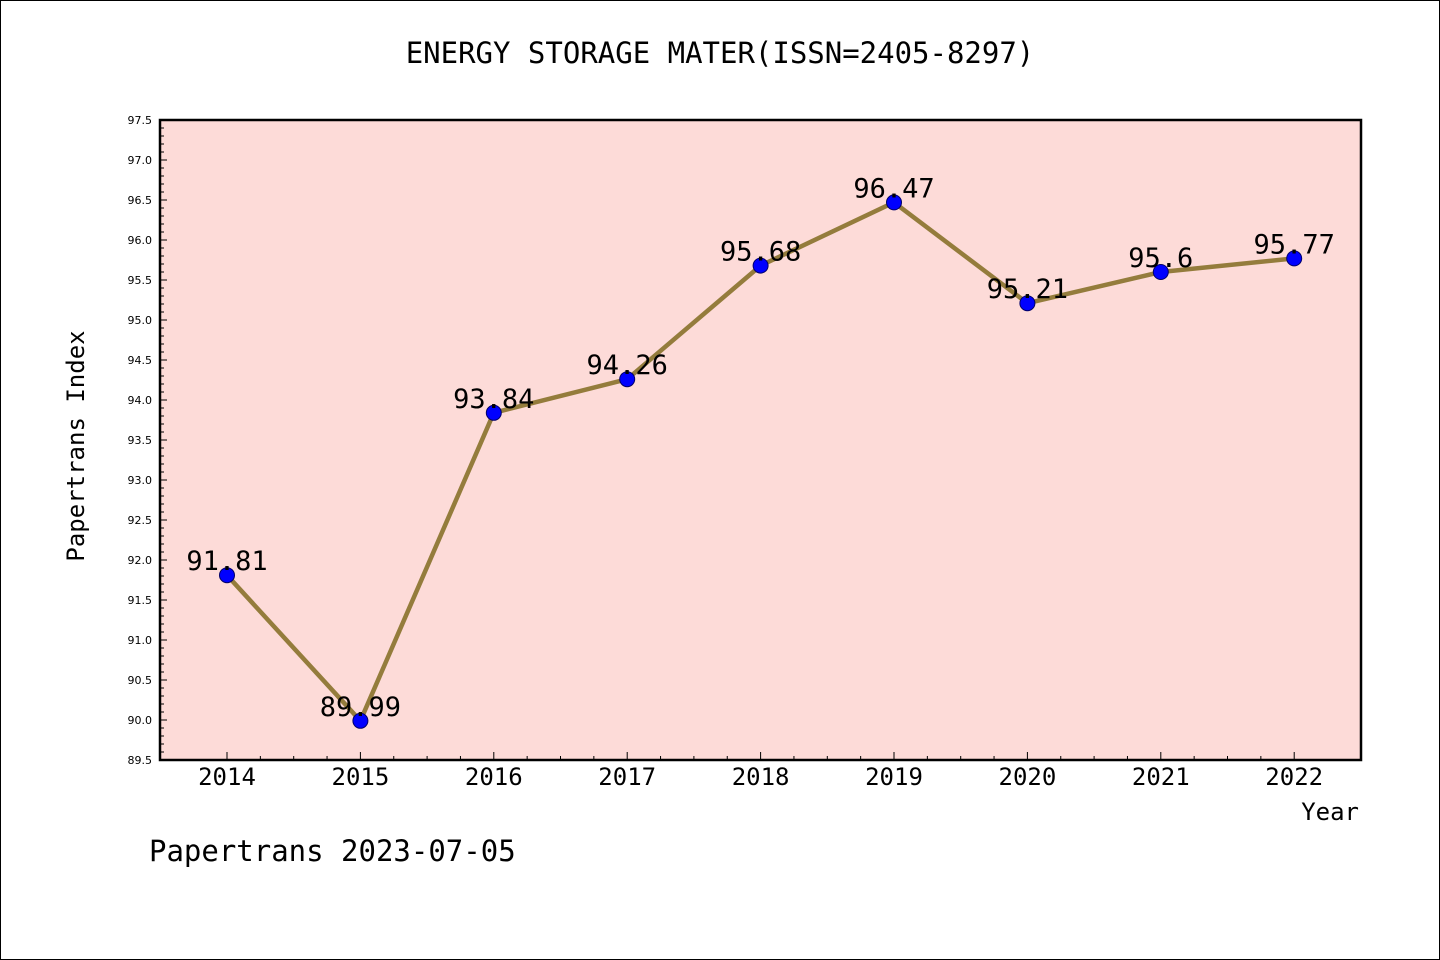 Image resolution: width=1440 pixels, height=960 pixels. I want to click on x-tick-label: 2022, so click(1294, 777).